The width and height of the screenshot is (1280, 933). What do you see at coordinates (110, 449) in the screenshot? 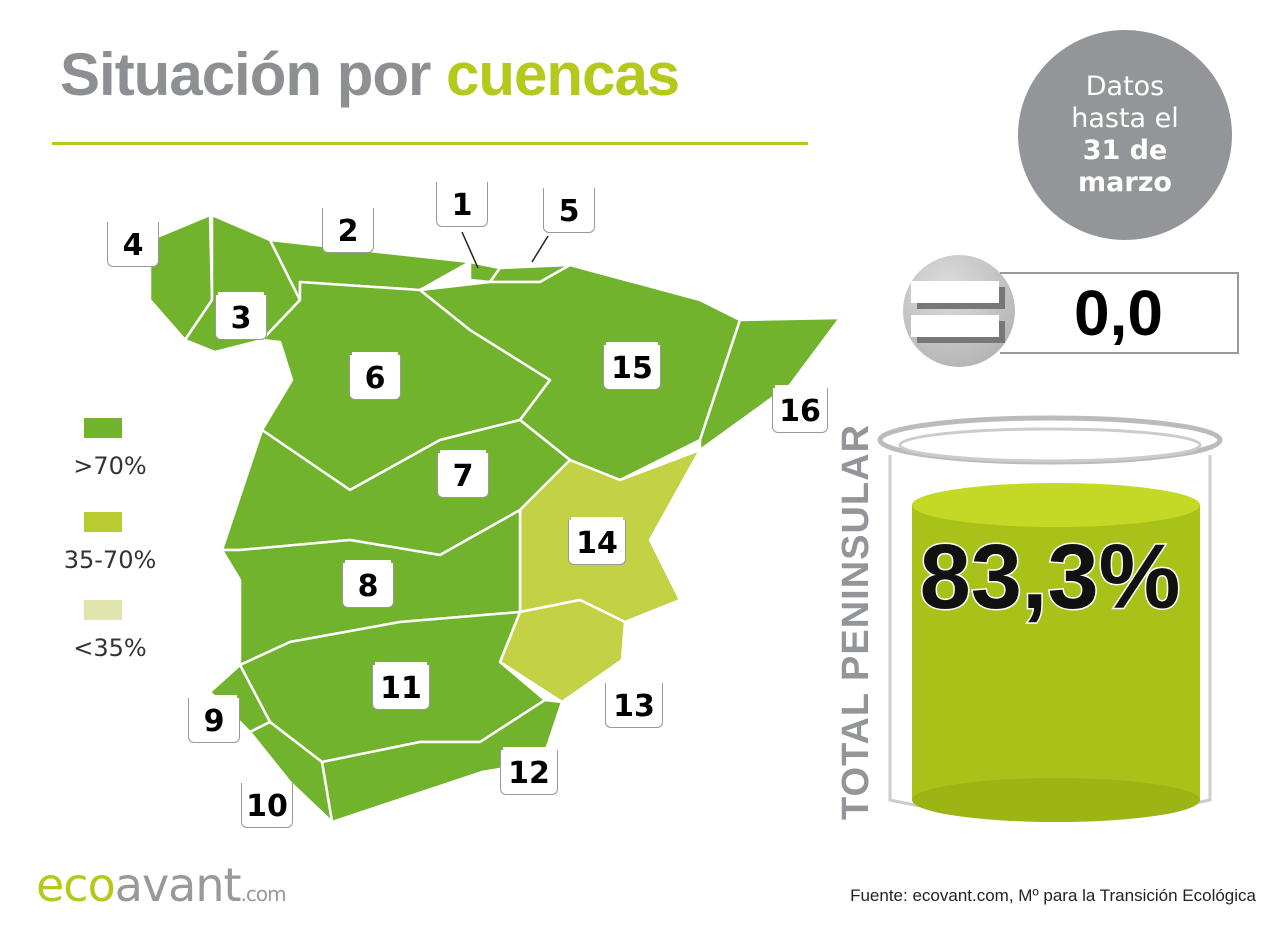
I see `legend-item-high: >70%` at bounding box center [110, 449].